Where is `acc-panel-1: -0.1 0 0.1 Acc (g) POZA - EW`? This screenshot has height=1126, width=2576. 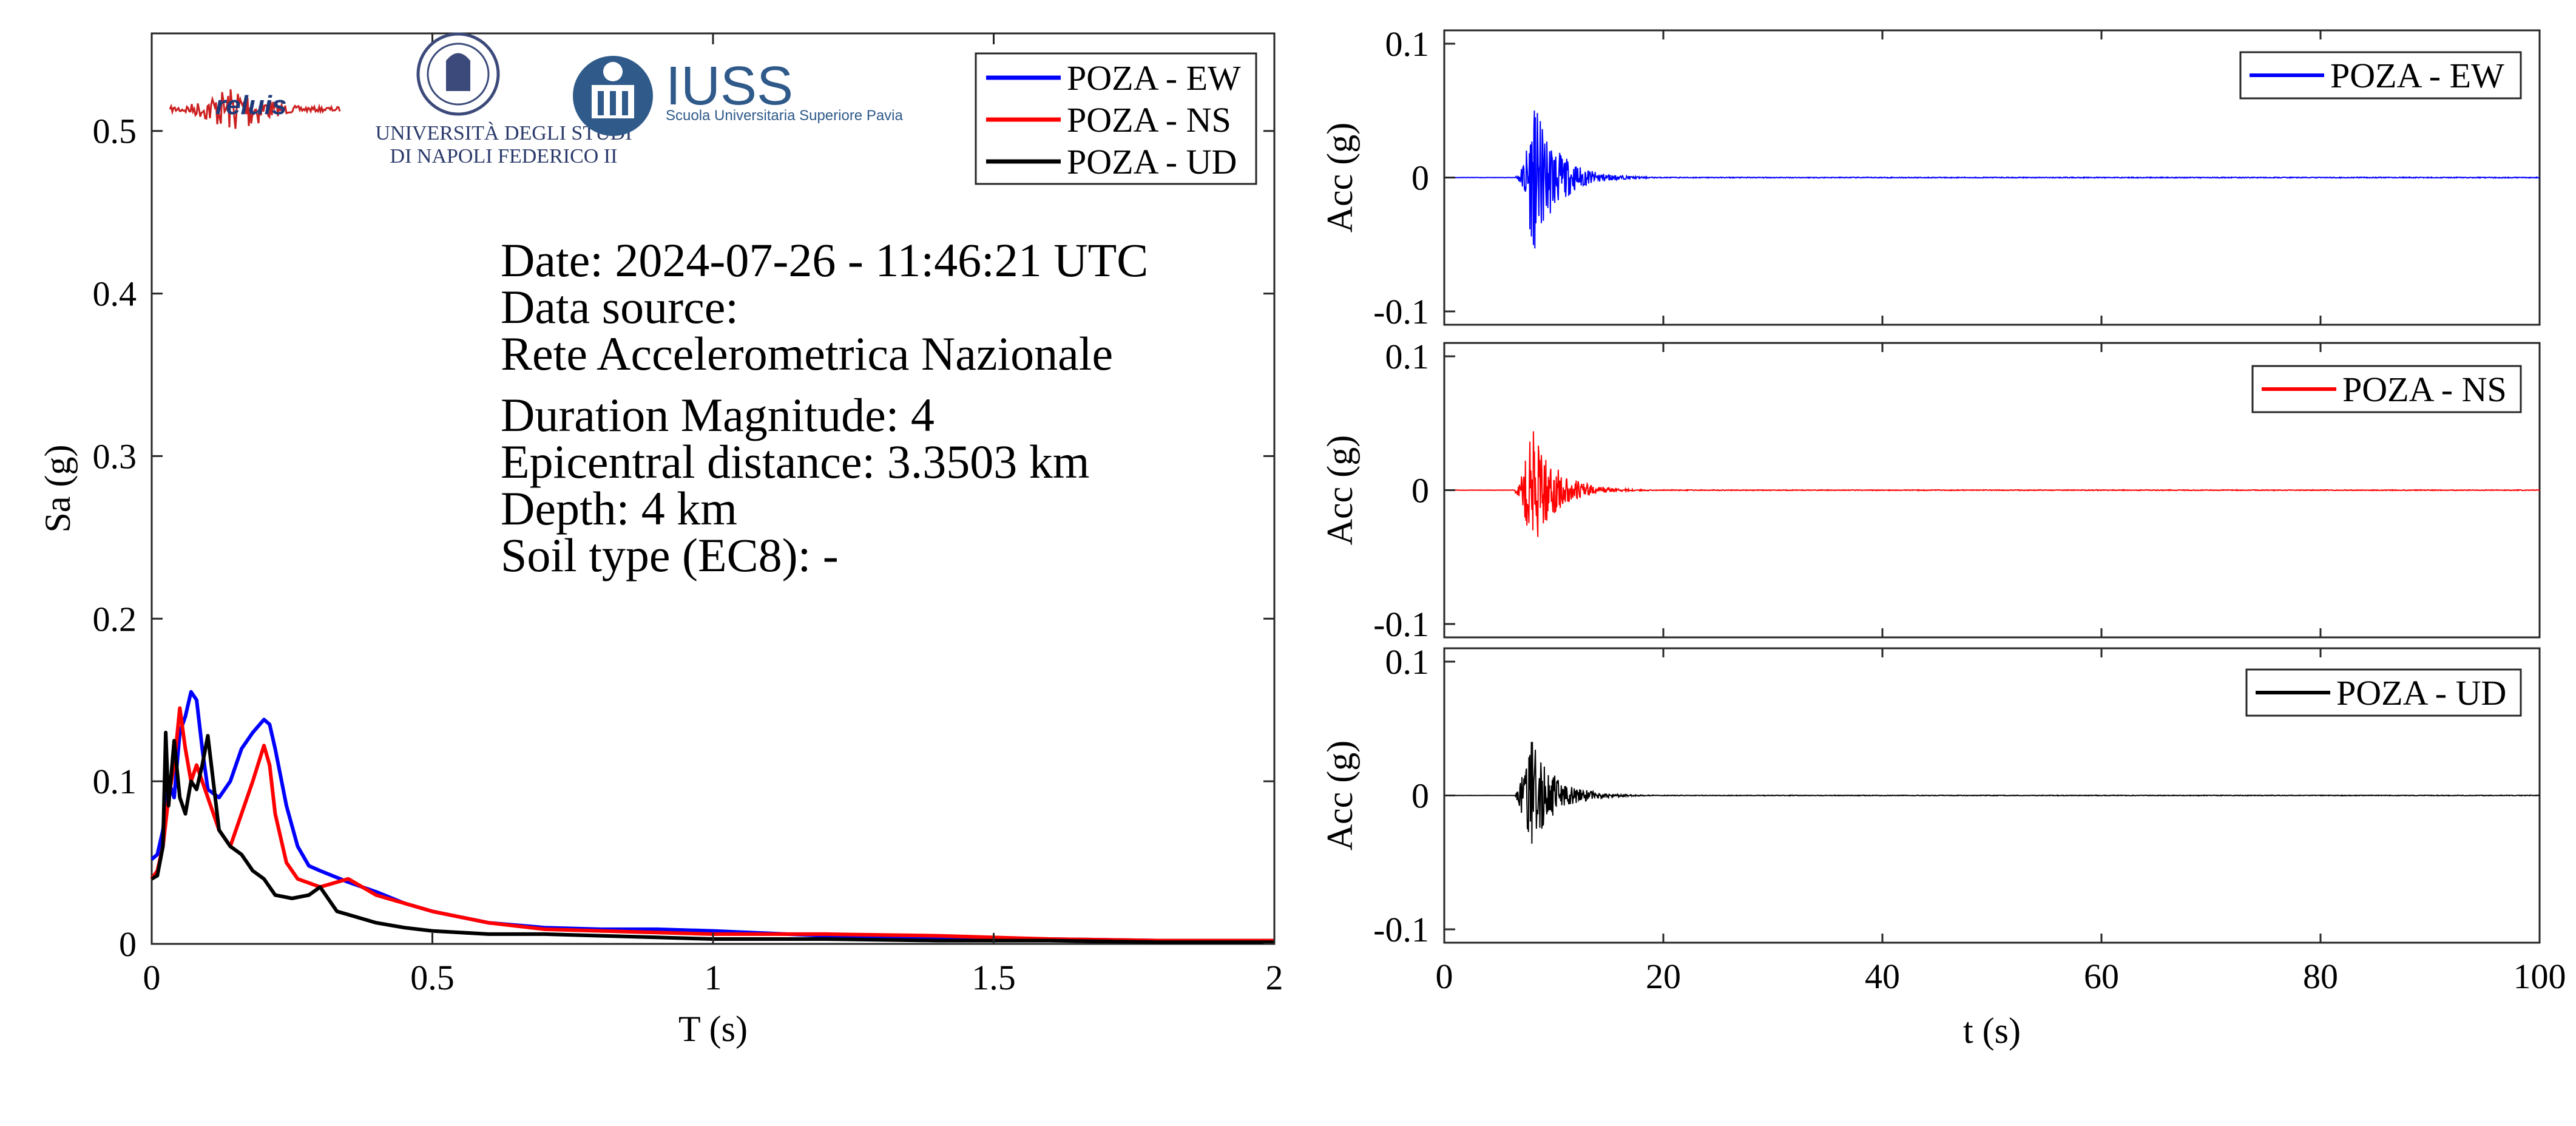
acc-panel-1: -0.1 0 0.1 Acc (g) POZA - EW is located at coordinates (1930, 177).